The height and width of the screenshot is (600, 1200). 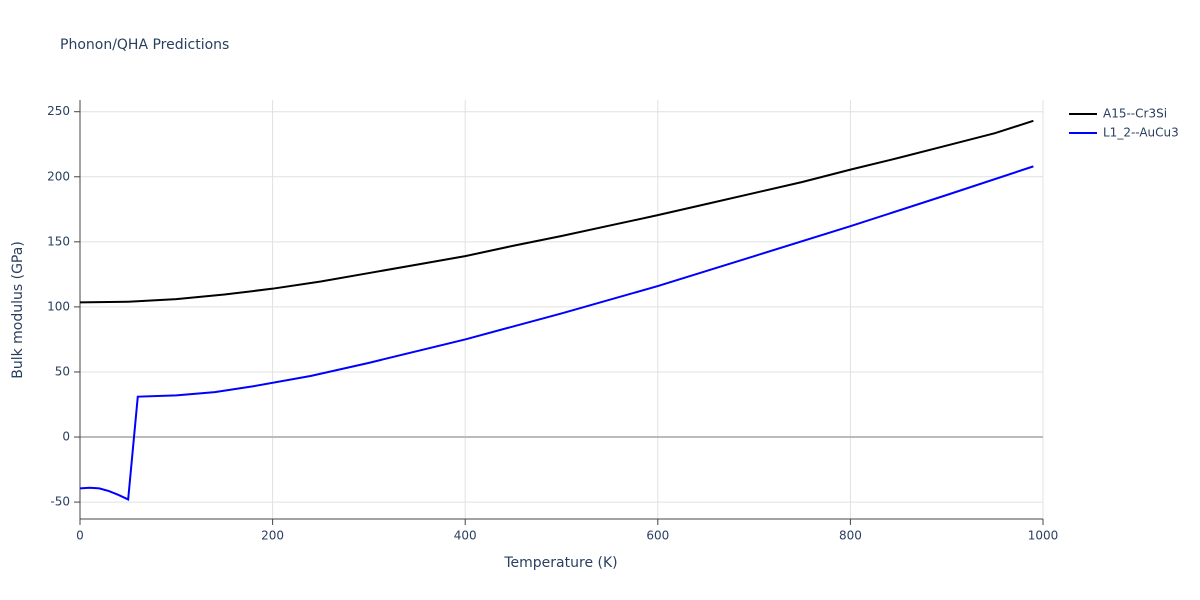 I want to click on x-tick-label: 400, so click(x=465, y=536).